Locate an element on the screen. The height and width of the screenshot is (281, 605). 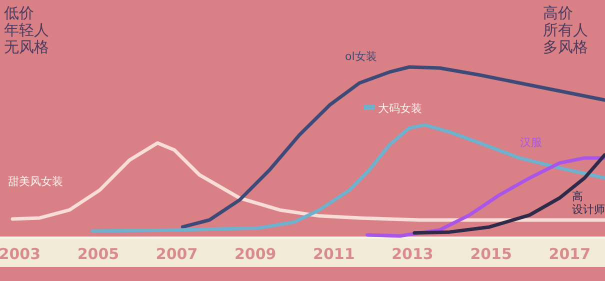
x-tick-label: 2007 is located at coordinates (177, 254).